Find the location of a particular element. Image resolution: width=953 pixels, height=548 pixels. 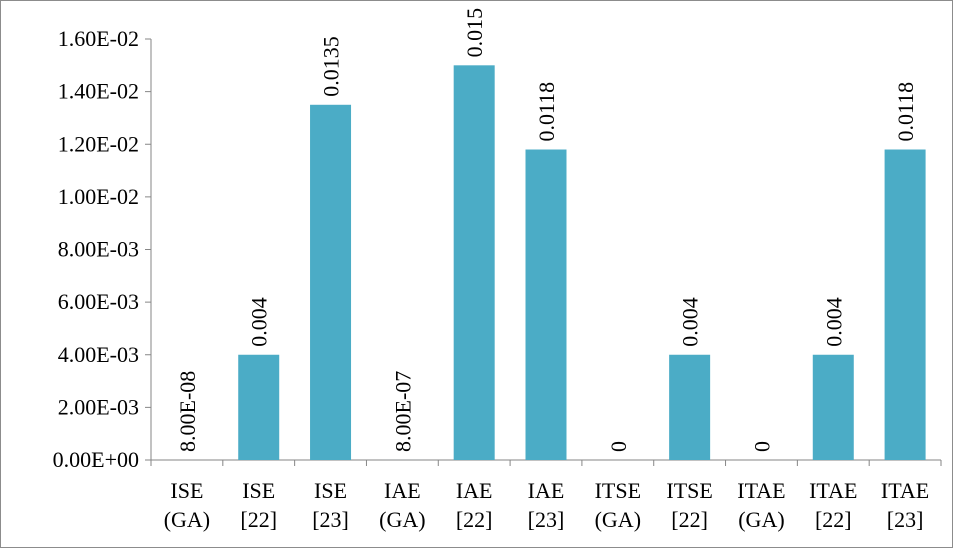

y-tick-label: 6.00E-03 is located at coordinates (98, 301).